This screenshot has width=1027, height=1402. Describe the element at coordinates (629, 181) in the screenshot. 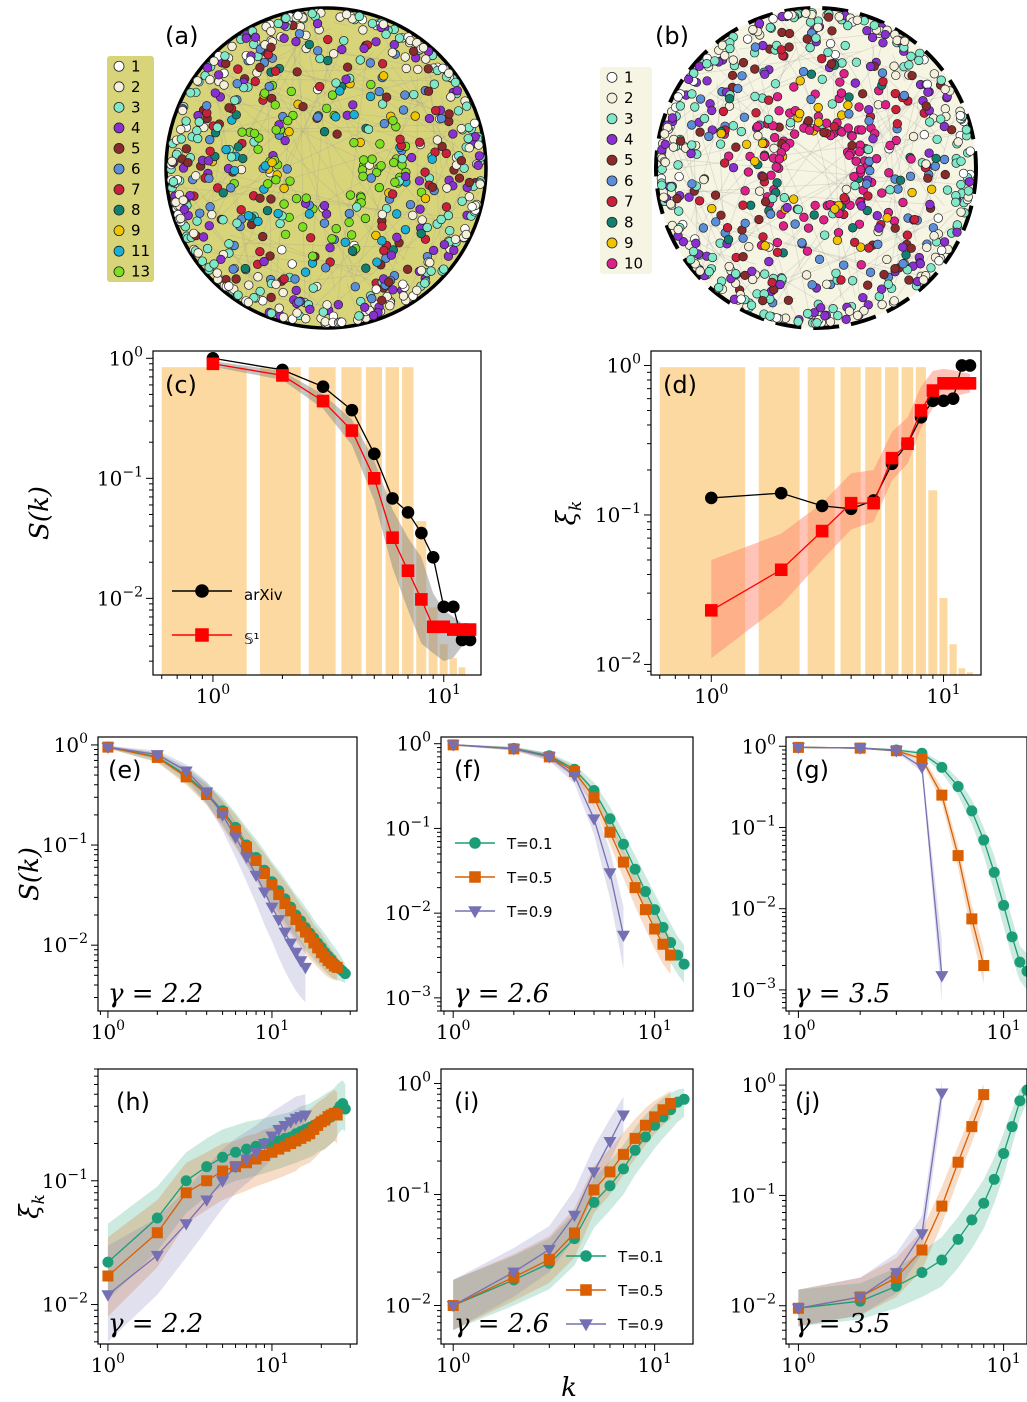

I see `disk-legend-label: 6` at that location.